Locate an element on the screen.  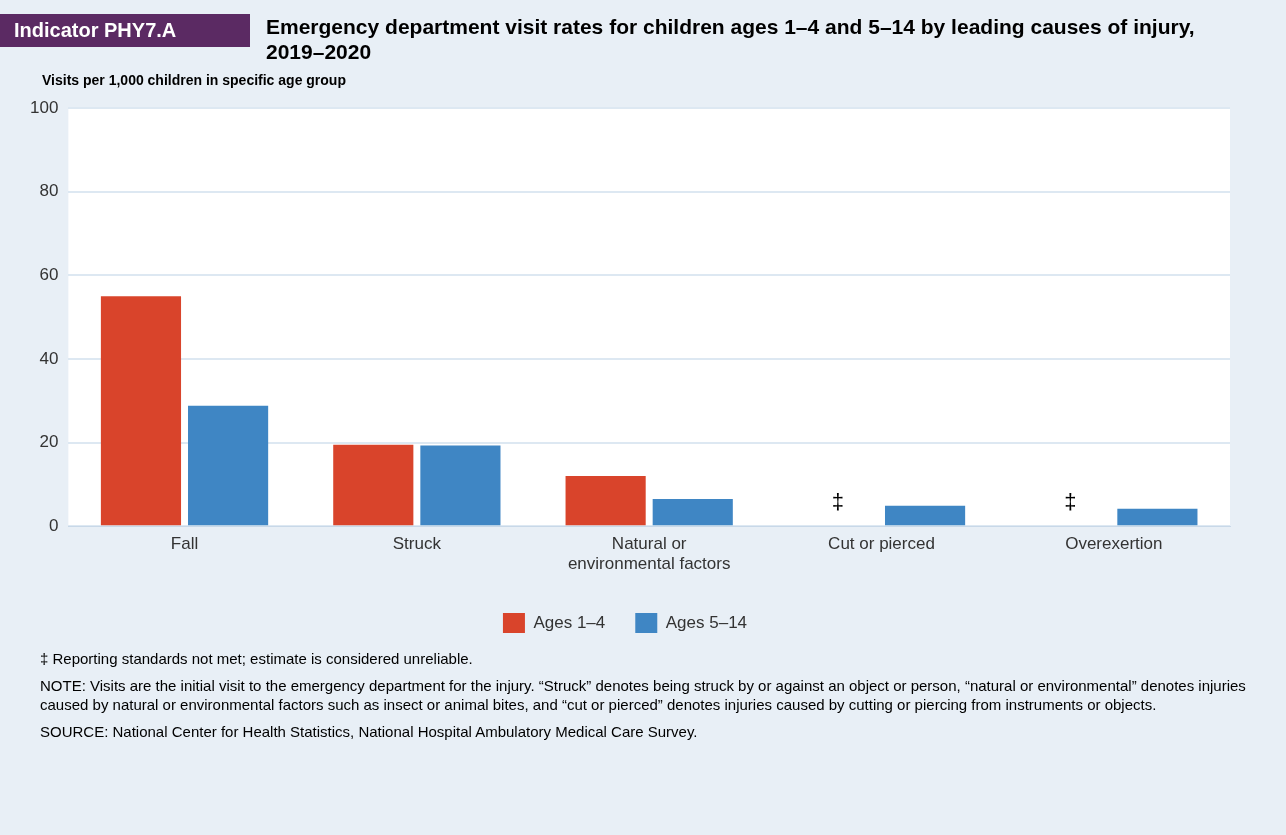
x-tick-label: Cut or pierced is located at coordinates (881, 544).